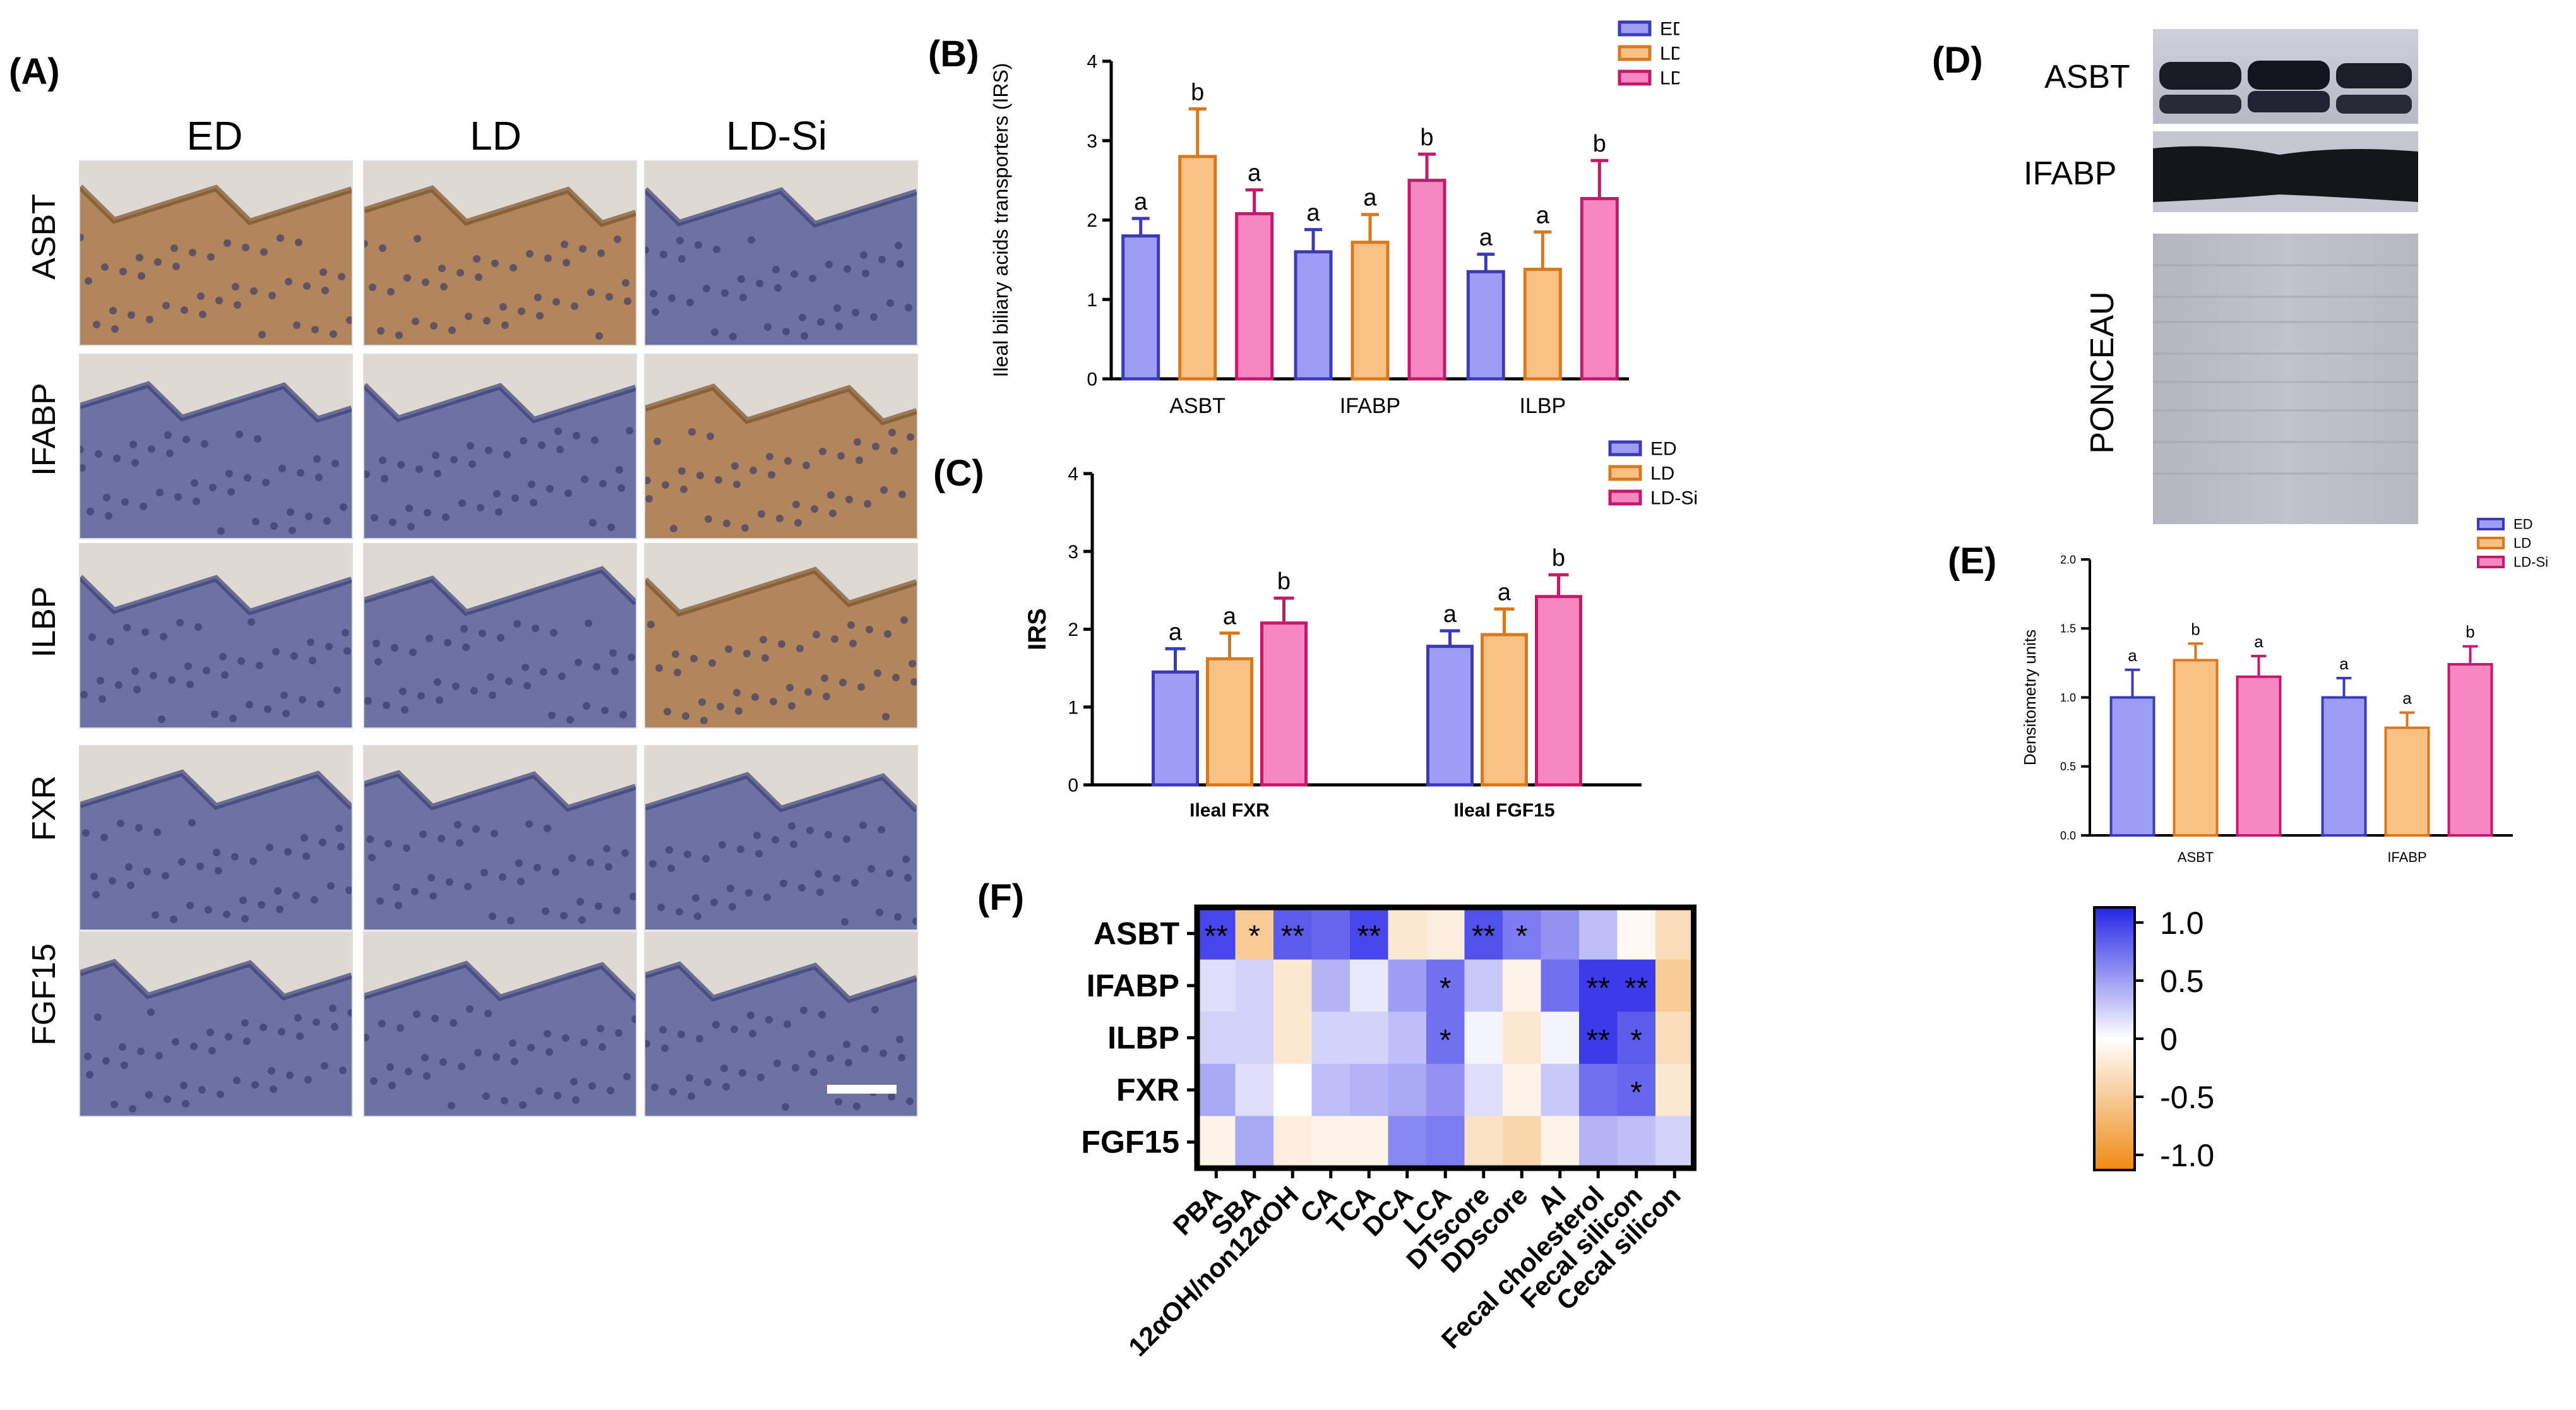 The width and height of the screenshot is (2576, 1410). What do you see at coordinates (500, 838) in the screenshot?
I see `micrograph-fxr-ld` at bounding box center [500, 838].